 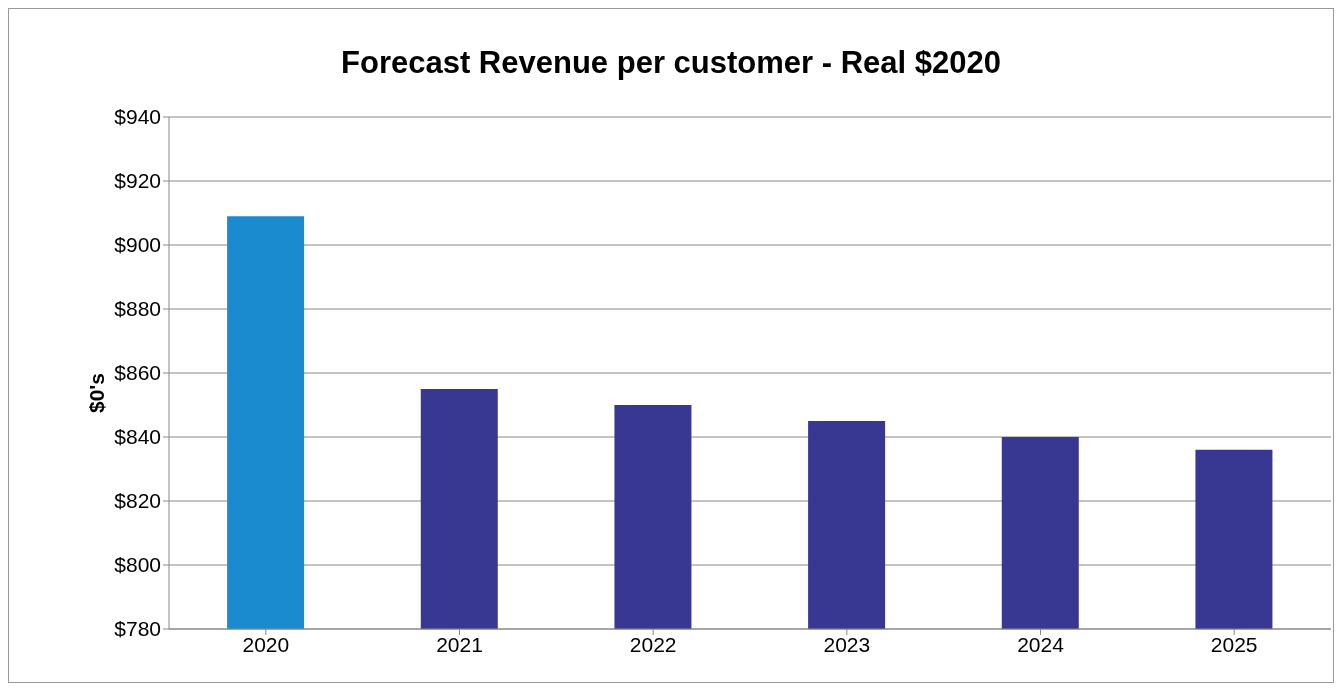 I want to click on x-tick-label: 2021, so click(x=459, y=644).